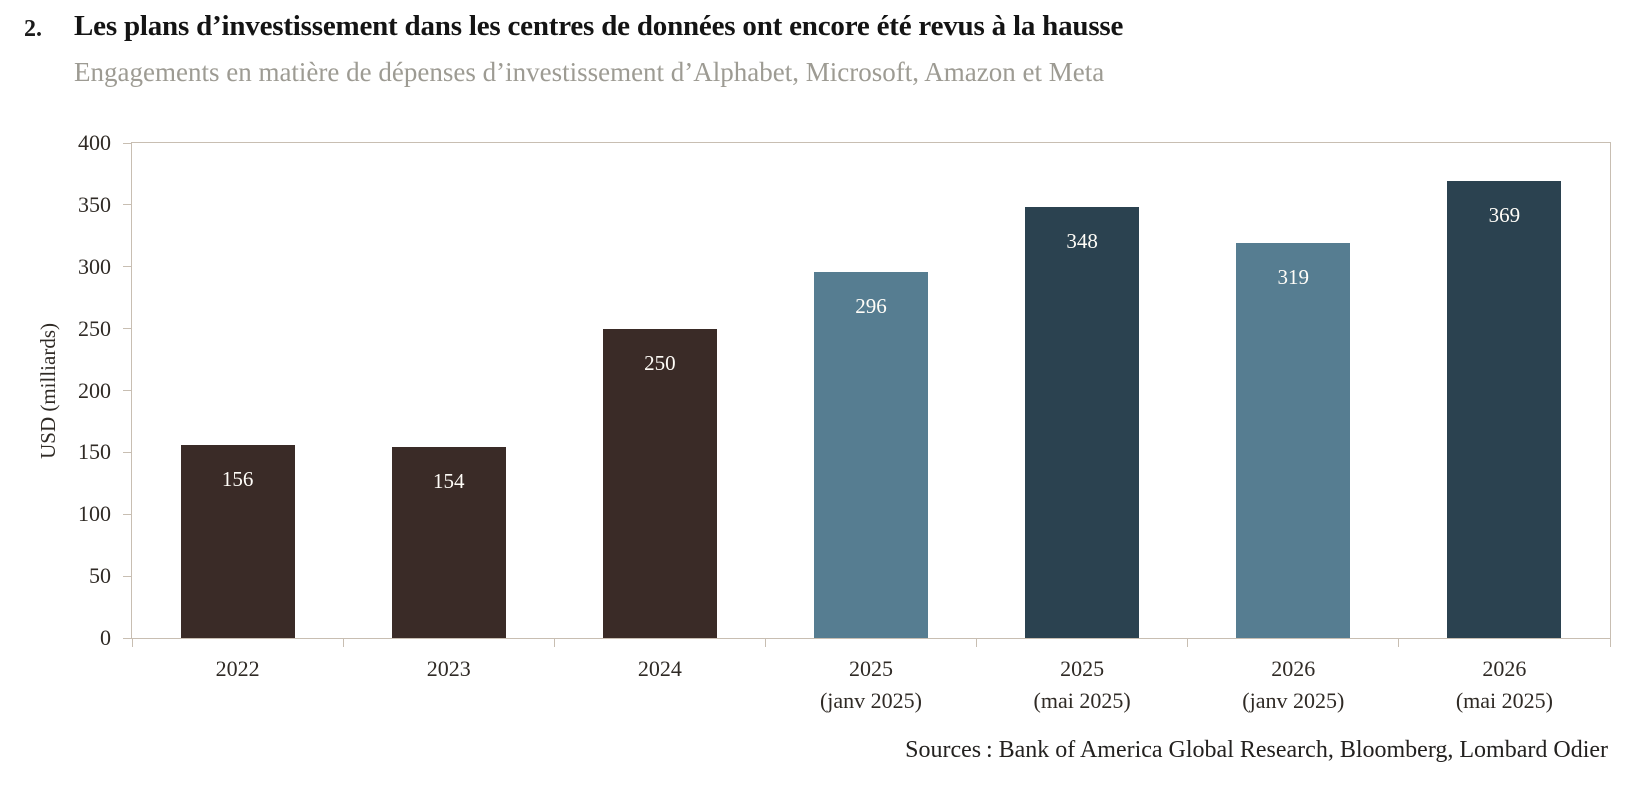 The image size is (1634, 793). What do you see at coordinates (94, 142) in the screenshot?
I see `y-axis-tick-label: 400` at bounding box center [94, 142].